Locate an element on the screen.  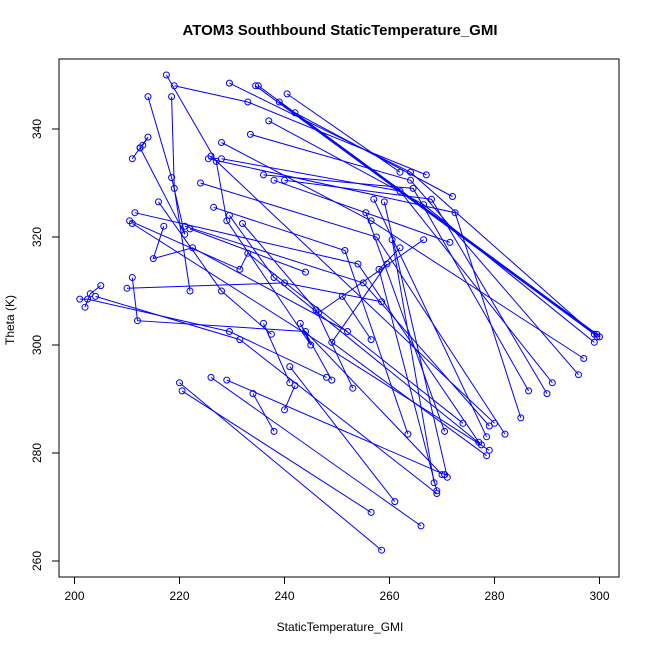
y-tick-label: 260 is located at coordinates (37, 561).